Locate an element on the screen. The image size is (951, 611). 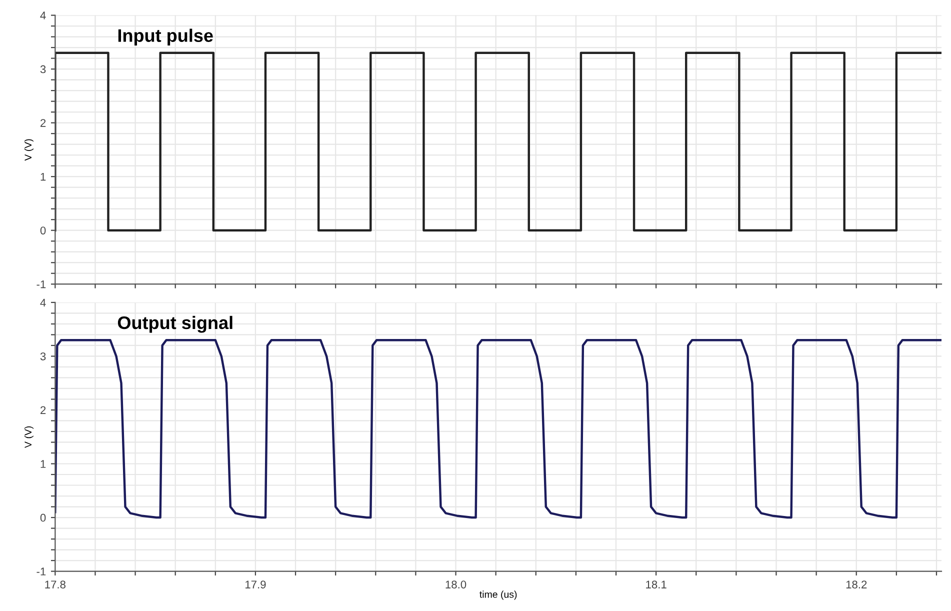
x-tick-label: 18.0 is located at coordinates (456, 584).